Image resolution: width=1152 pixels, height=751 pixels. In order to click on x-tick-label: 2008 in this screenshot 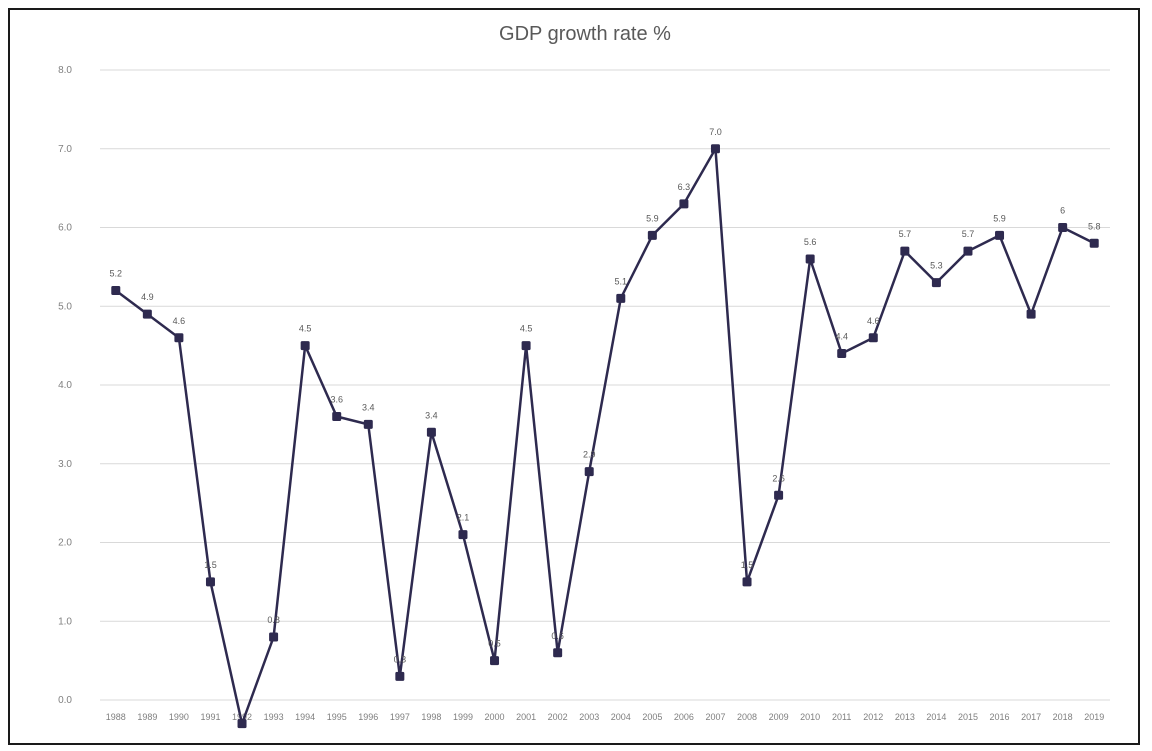, I will do `click(747, 717)`.